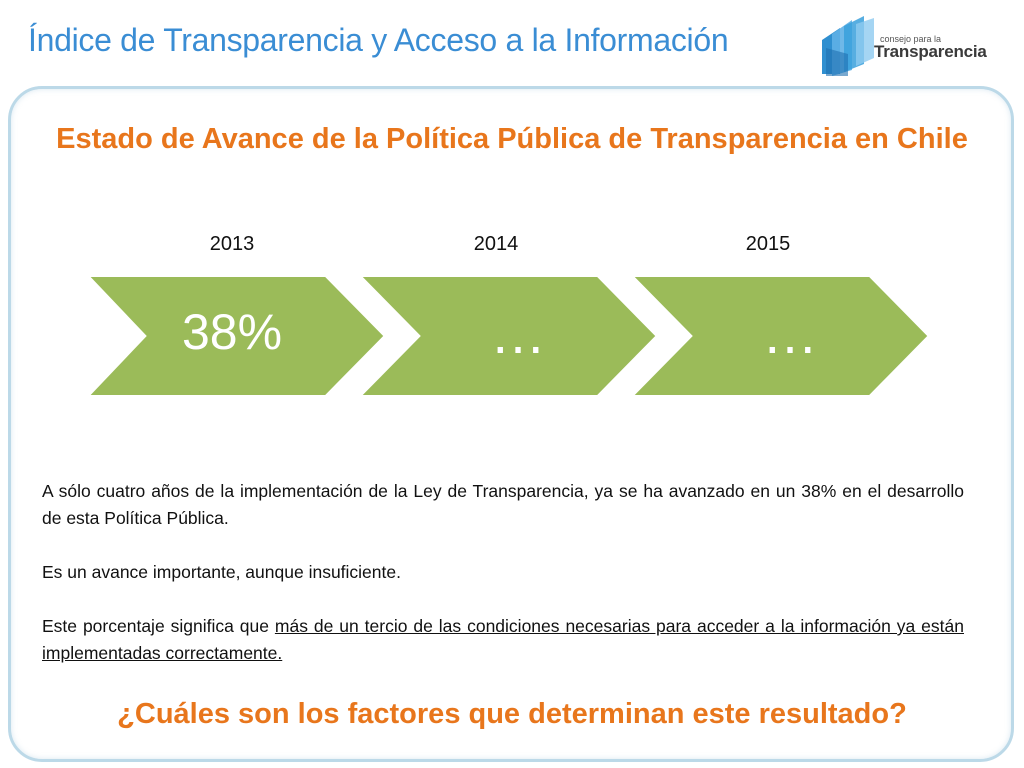 The height and width of the screenshot is (768, 1024). Describe the element at coordinates (911, 39) in the screenshot. I see `logo-subtitle: consejo para la` at that location.